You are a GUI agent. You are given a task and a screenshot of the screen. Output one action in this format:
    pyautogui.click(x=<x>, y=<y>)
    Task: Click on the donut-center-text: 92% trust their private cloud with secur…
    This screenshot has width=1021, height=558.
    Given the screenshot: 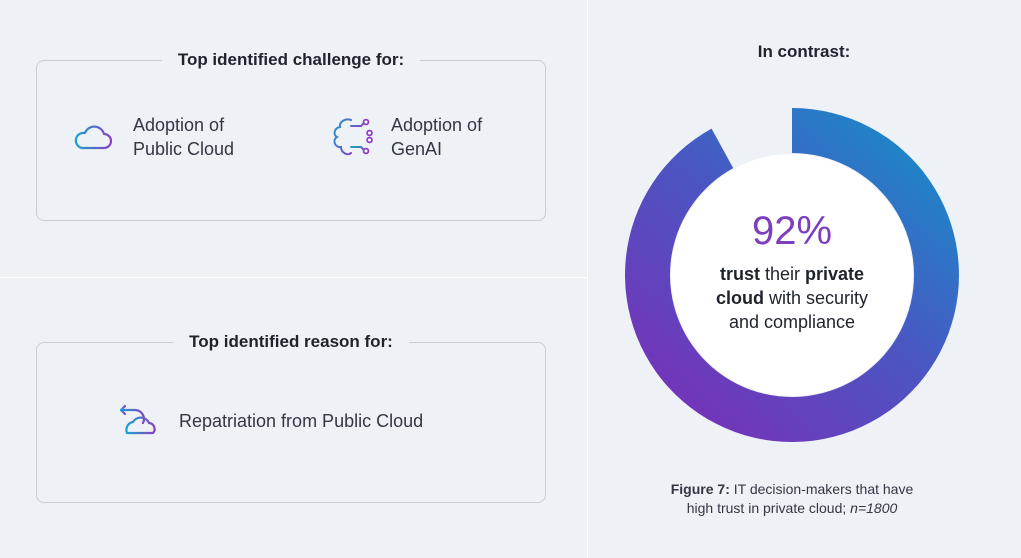 What is the action you would take?
    pyautogui.click(x=792, y=271)
    